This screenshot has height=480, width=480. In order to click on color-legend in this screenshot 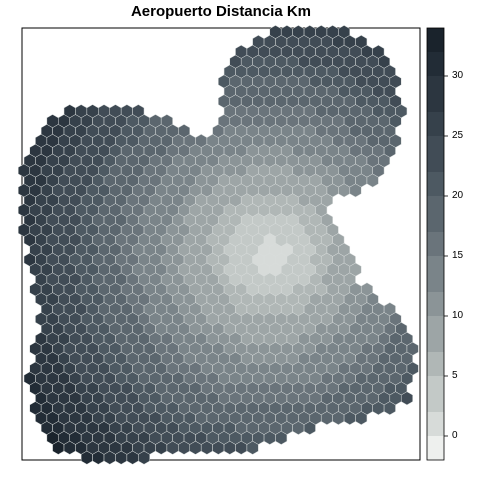, I will do `click(437, 244)`.